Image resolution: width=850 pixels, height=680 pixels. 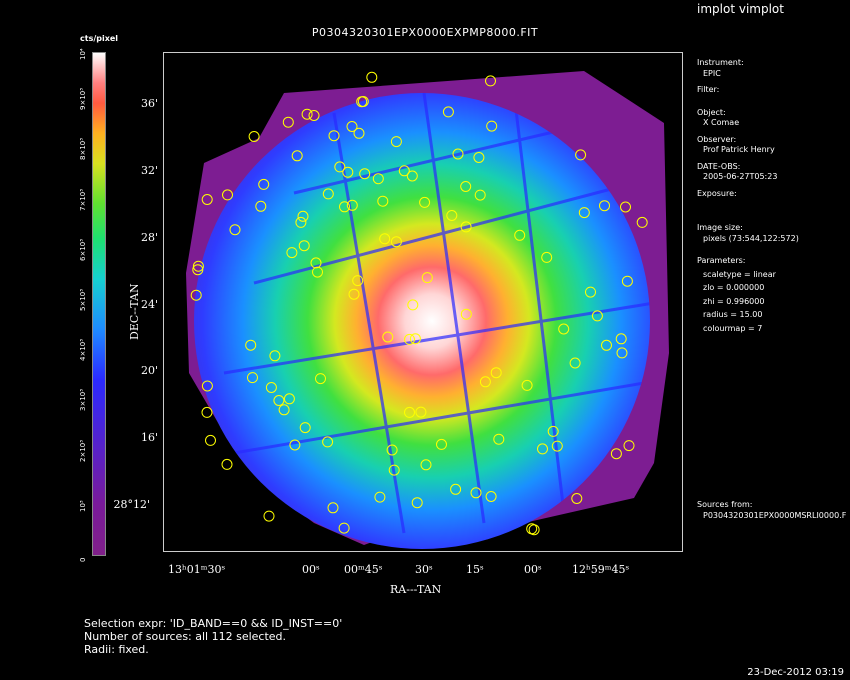 I want to click on y-tick-label: 16', so click(x=149, y=437).